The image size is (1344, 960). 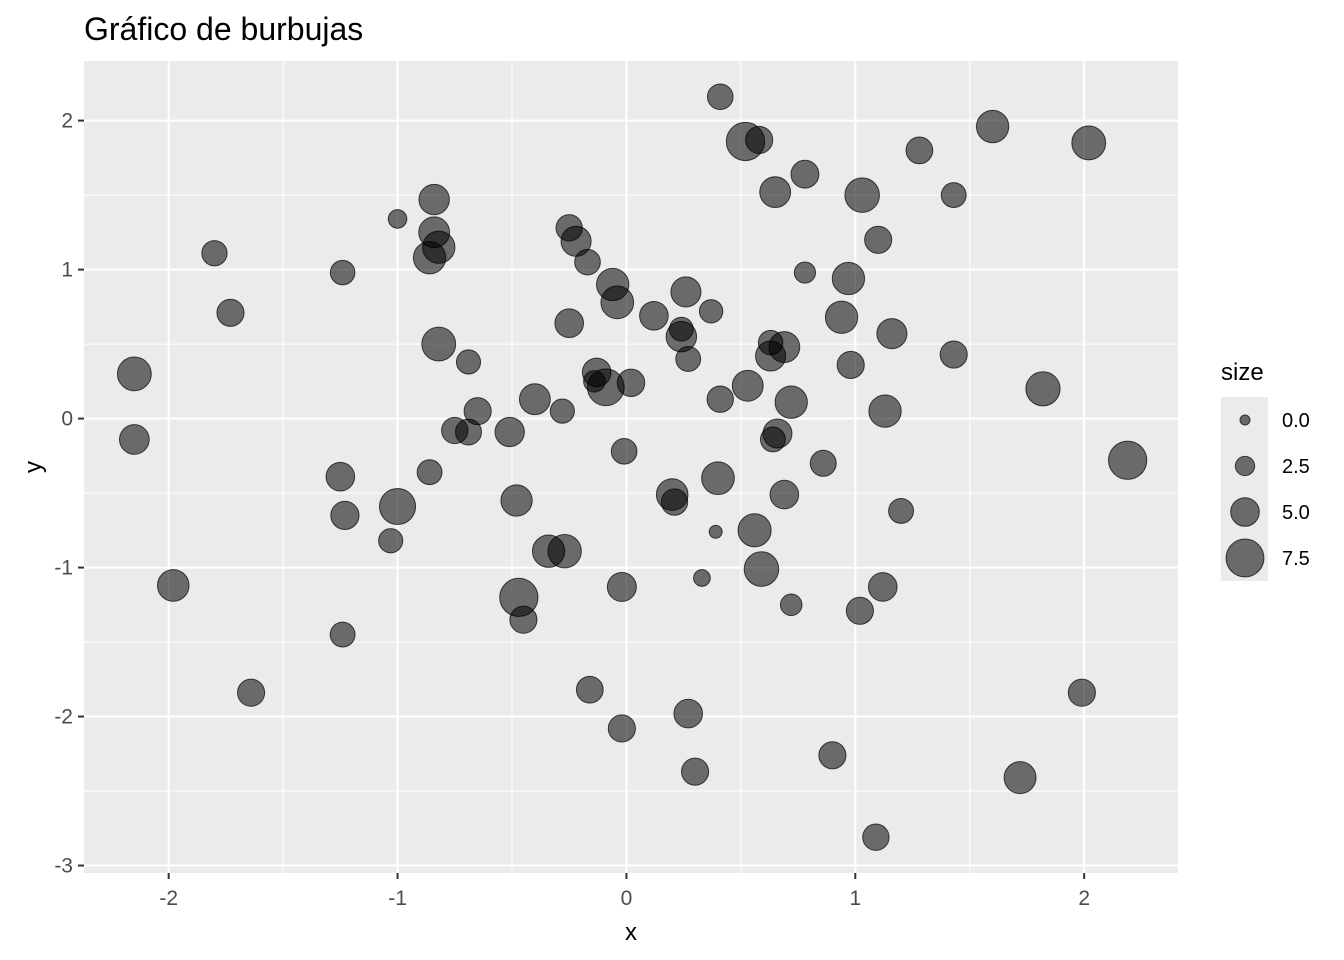 What do you see at coordinates (67, 121) in the screenshot?
I see `y-tick-label: 2` at bounding box center [67, 121].